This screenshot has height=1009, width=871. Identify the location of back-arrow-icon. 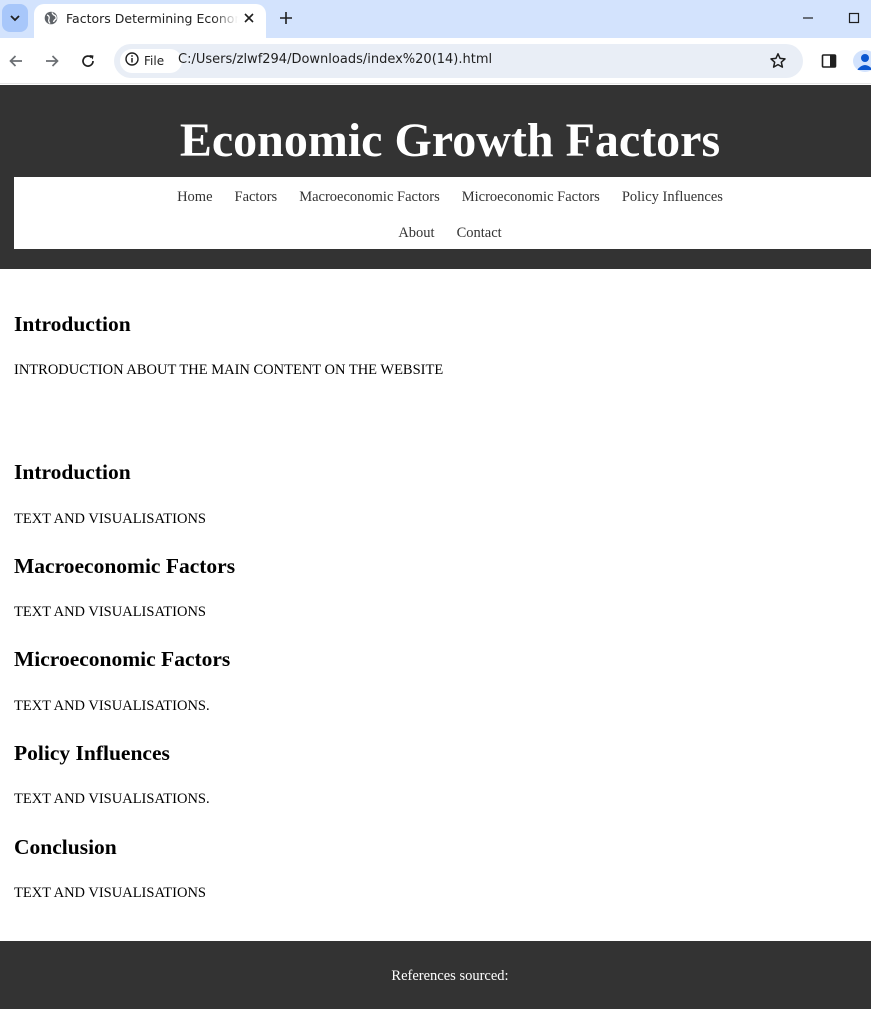
(16, 61).